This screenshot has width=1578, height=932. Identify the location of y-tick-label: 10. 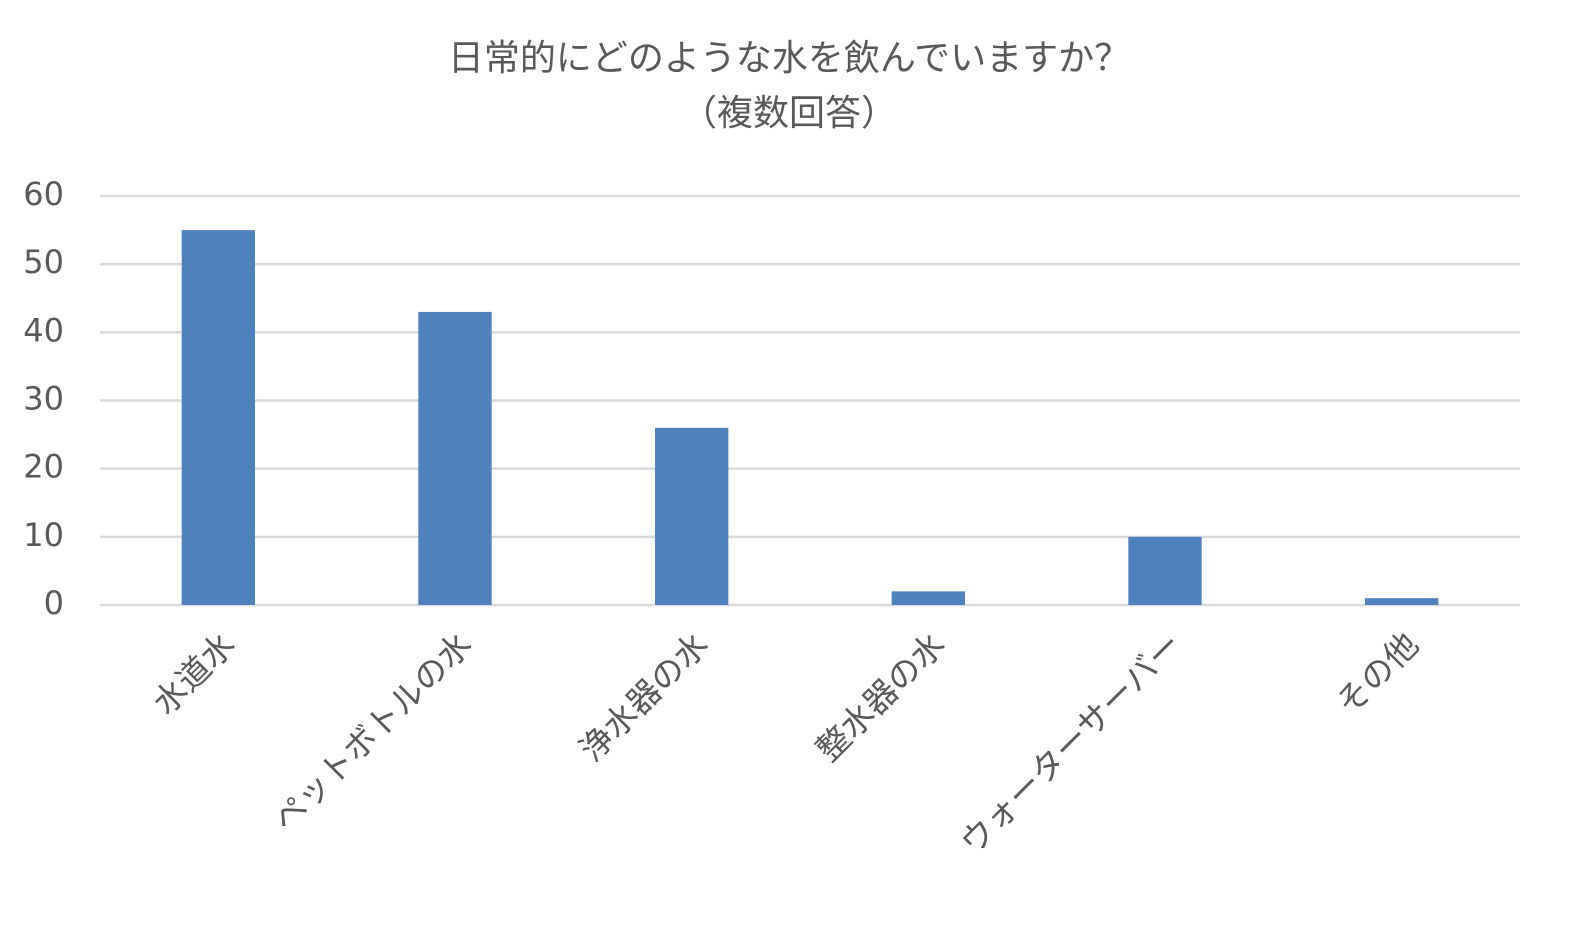
(43, 535).